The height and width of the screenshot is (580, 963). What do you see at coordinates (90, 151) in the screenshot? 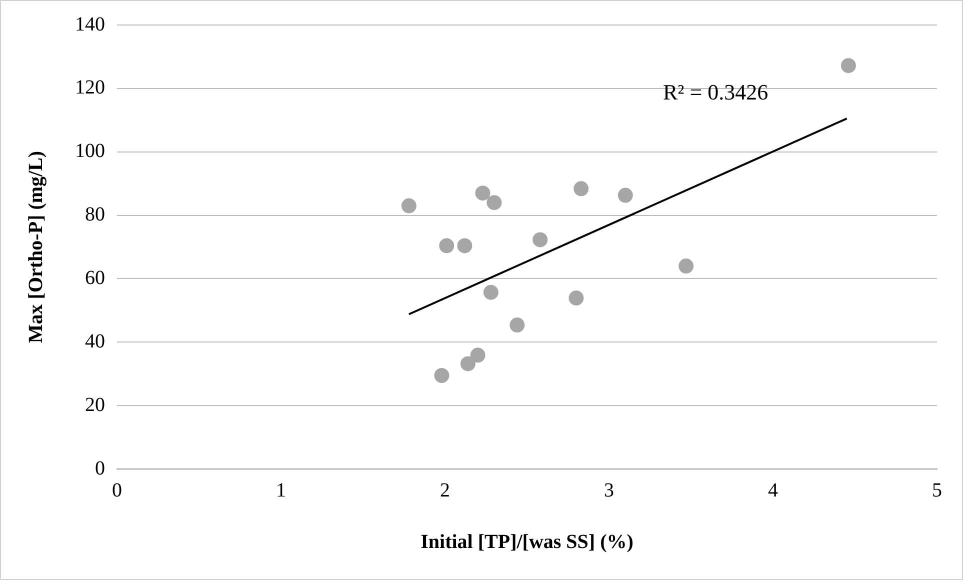
I see `y-tick-label: 100` at bounding box center [90, 151].